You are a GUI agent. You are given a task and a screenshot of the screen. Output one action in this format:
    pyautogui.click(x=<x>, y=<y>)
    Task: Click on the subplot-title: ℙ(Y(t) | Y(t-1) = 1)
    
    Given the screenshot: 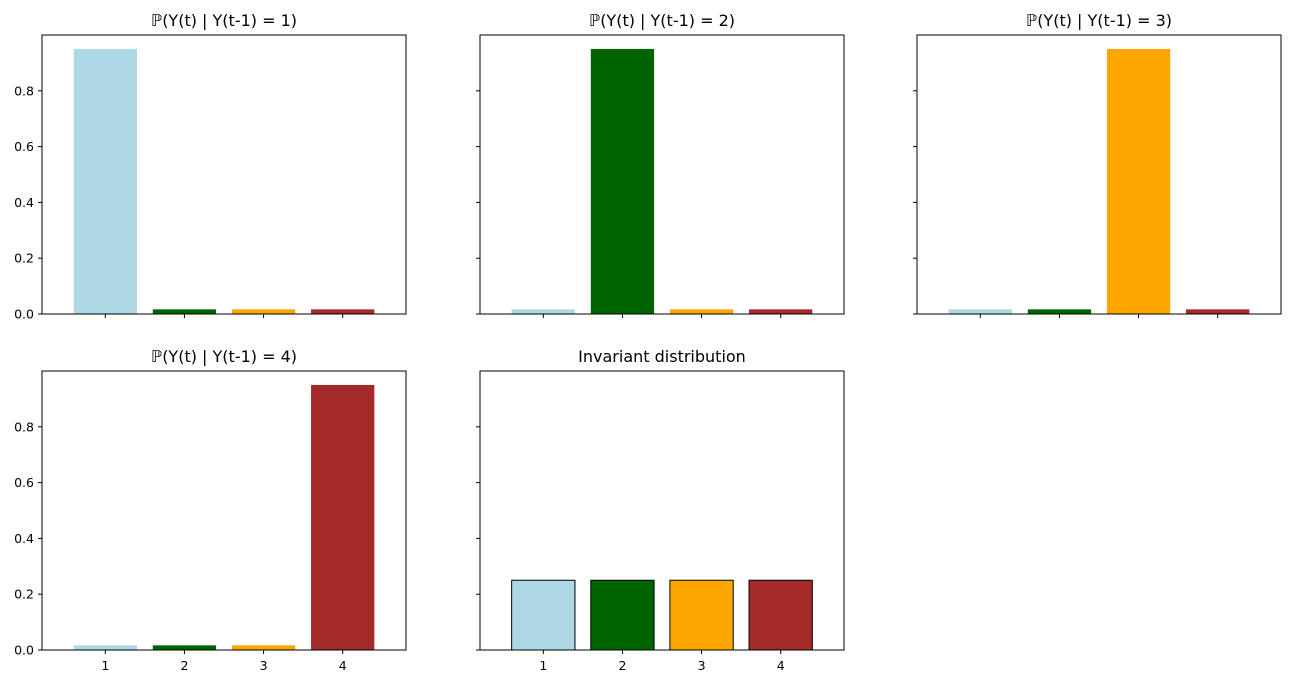 What is the action you would take?
    pyautogui.click(x=224, y=20)
    